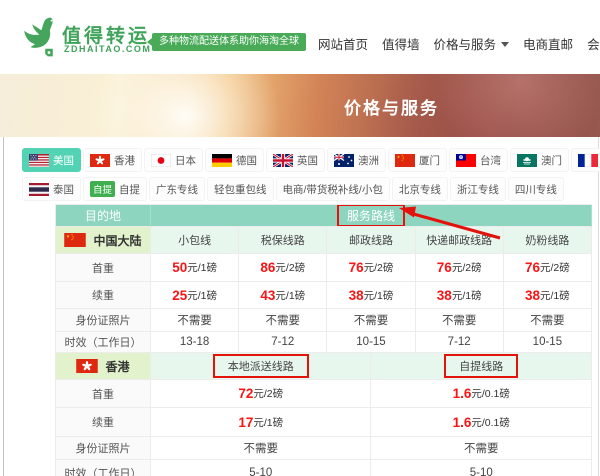 This screenshot has width=600, height=476. I want to click on local-delivery-highlight: 本地派送线路, so click(260, 366).